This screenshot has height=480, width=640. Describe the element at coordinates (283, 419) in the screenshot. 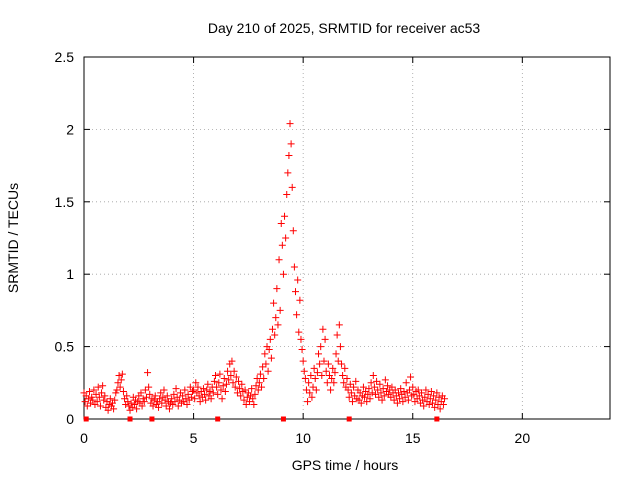

I see `gap-marker` at that location.